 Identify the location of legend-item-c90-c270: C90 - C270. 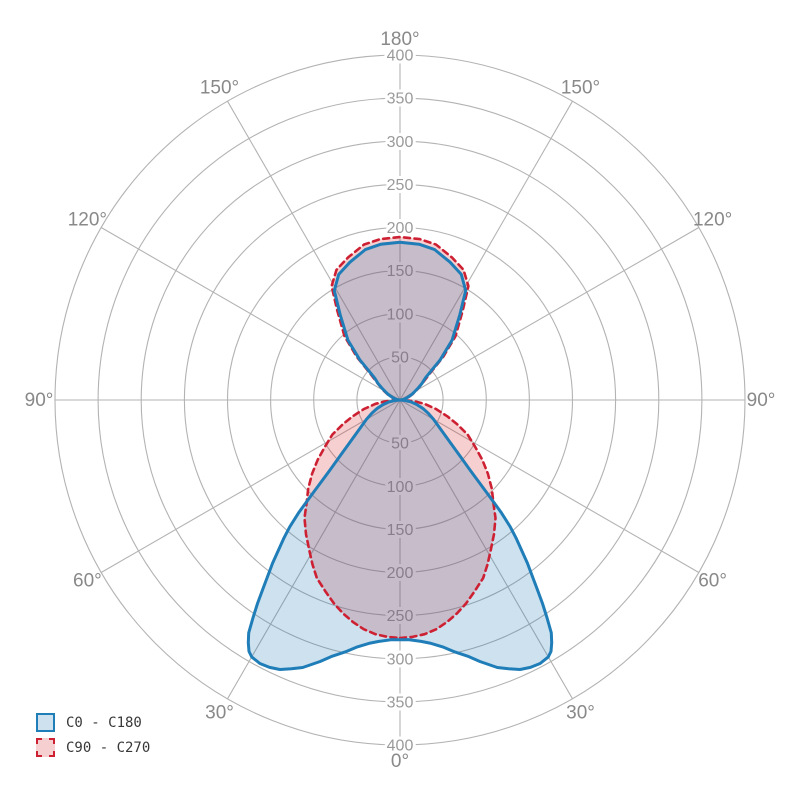
(93, 747).